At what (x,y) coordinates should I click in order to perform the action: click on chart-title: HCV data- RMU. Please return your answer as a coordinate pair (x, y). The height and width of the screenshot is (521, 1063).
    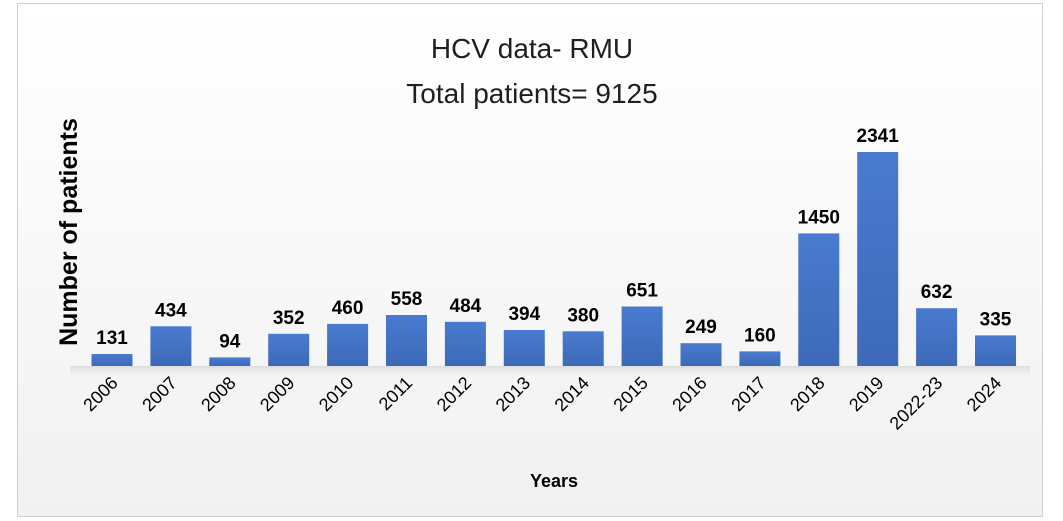
    Looking at the image, I should click on (532, 48).